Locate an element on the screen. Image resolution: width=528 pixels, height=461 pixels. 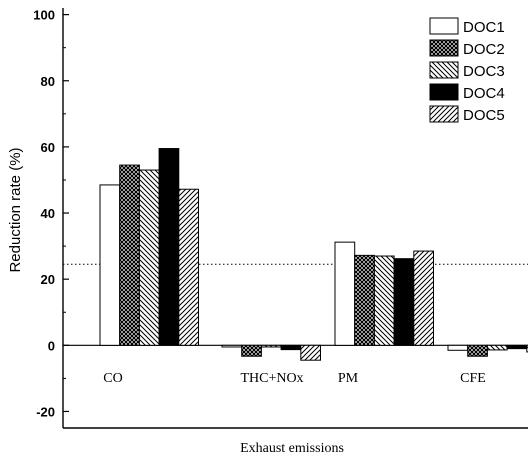
y-tick-label: 100 is located at coordinates (44, 15).